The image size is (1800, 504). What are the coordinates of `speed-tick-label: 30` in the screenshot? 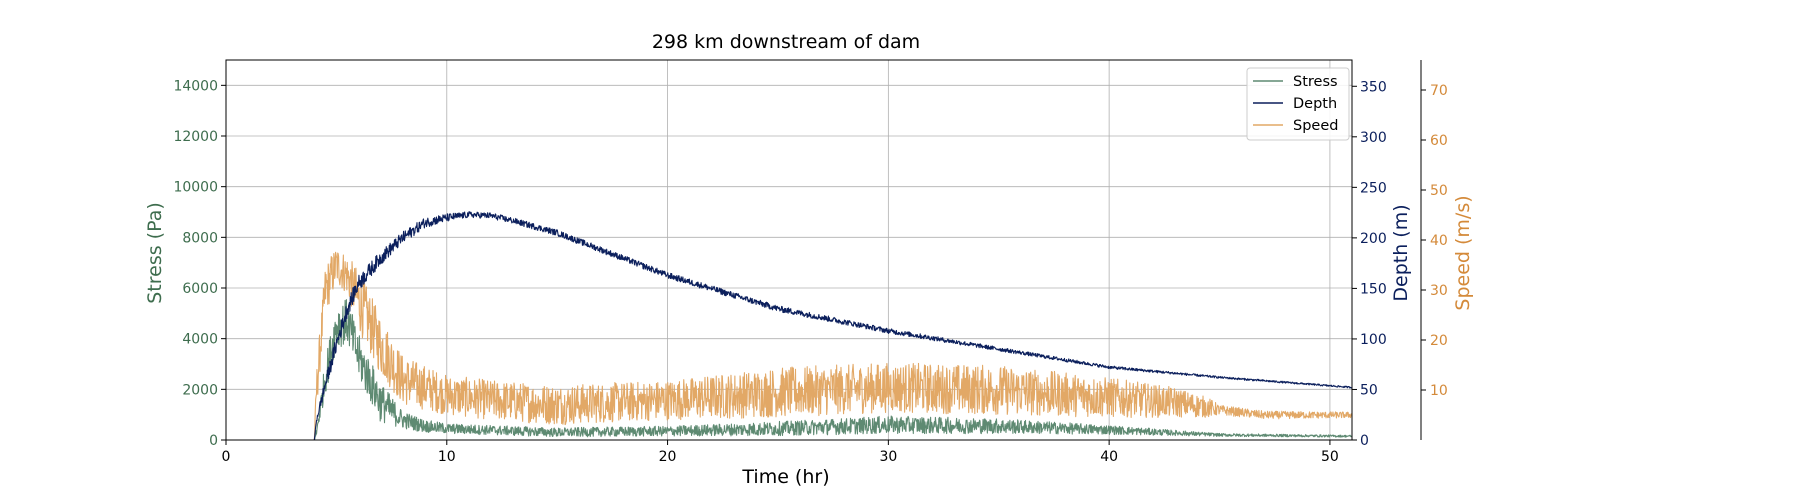 It's located at (1439, 291).